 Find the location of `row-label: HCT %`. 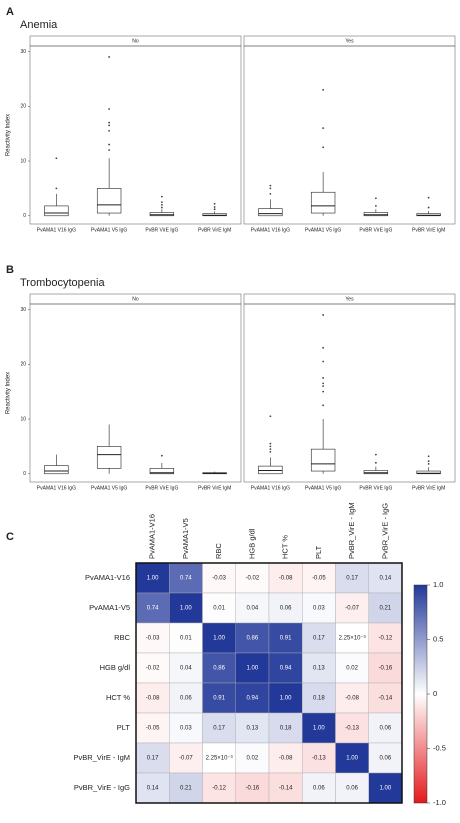

row-label: HCT % is located at coordinates (118, 697).